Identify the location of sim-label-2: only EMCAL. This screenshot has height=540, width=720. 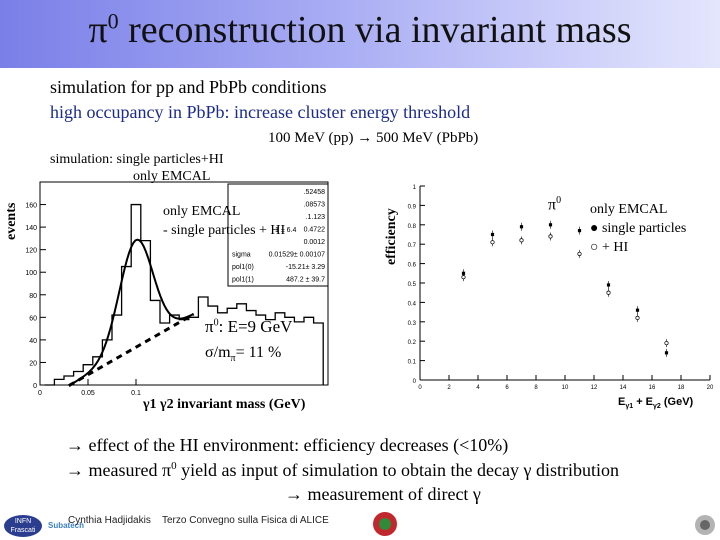
(172, 176).